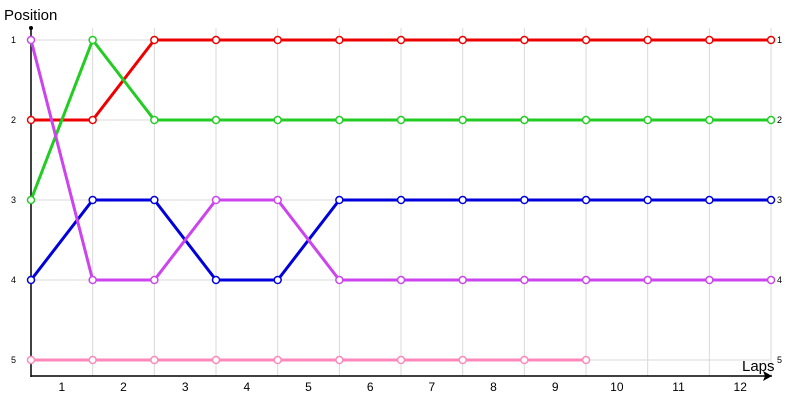 This screenshot has height=400, width=800. What do you see at coordinates (741, 387) in the screenshot?
I see `x-tick-label: 12` at bounding box center [741, 387].